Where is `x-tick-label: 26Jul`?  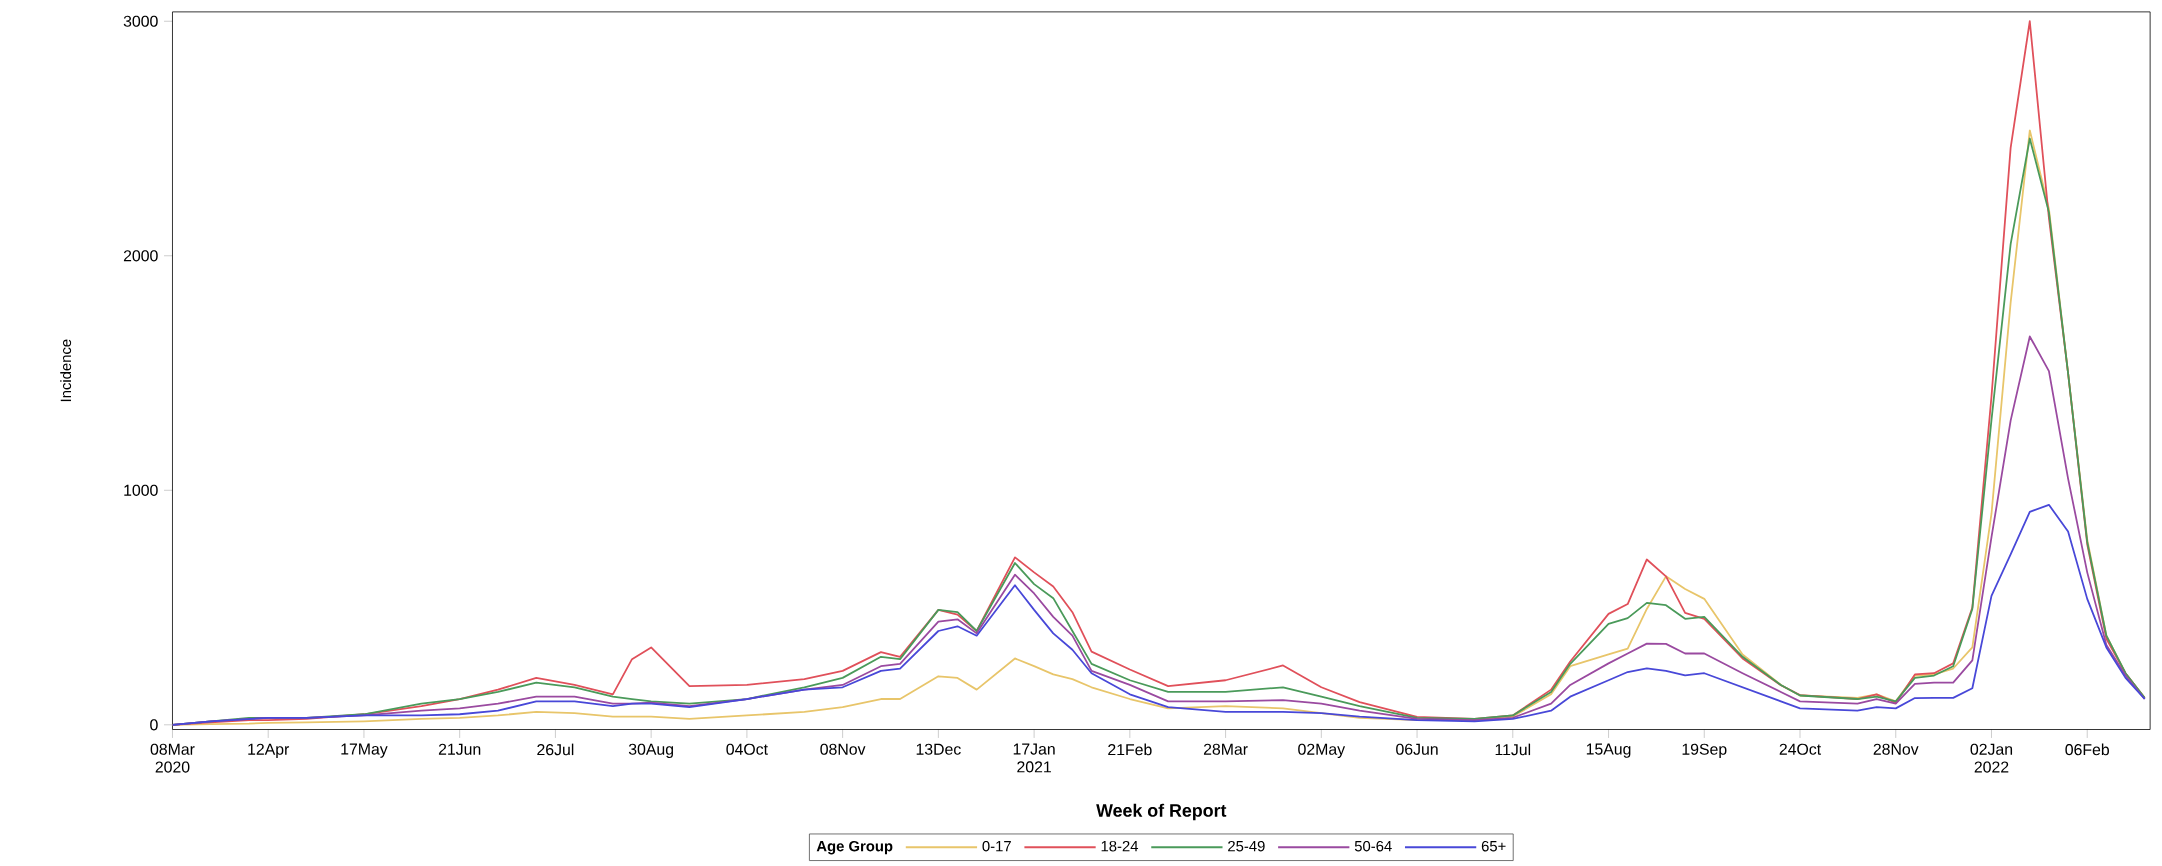 x-tick-label: 26Jul is located at coordinates (555, 749).